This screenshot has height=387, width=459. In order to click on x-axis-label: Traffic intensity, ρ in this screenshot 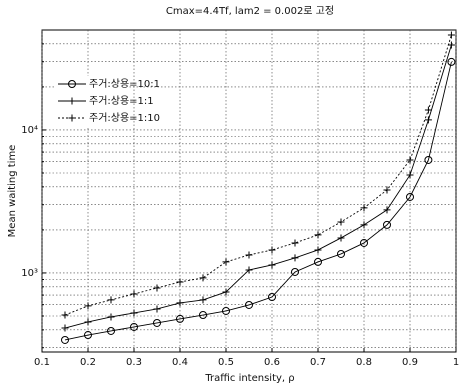, I will do `click(249, 378)`.